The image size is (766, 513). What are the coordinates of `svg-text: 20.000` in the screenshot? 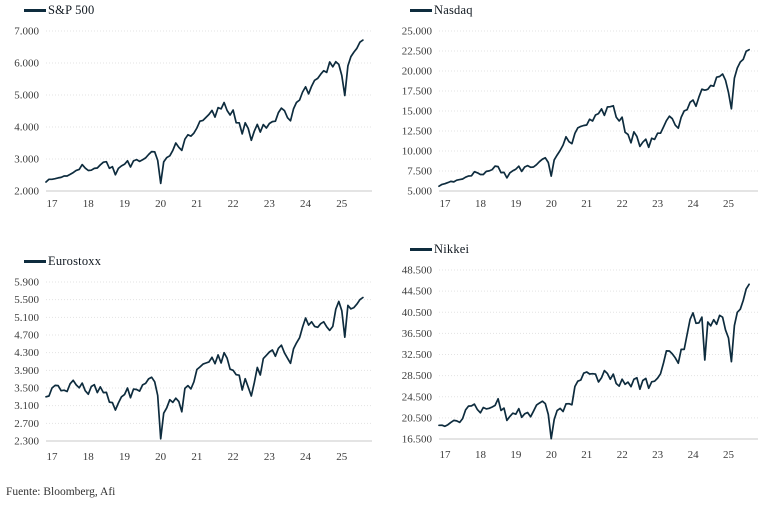 It's located at (417, 72).